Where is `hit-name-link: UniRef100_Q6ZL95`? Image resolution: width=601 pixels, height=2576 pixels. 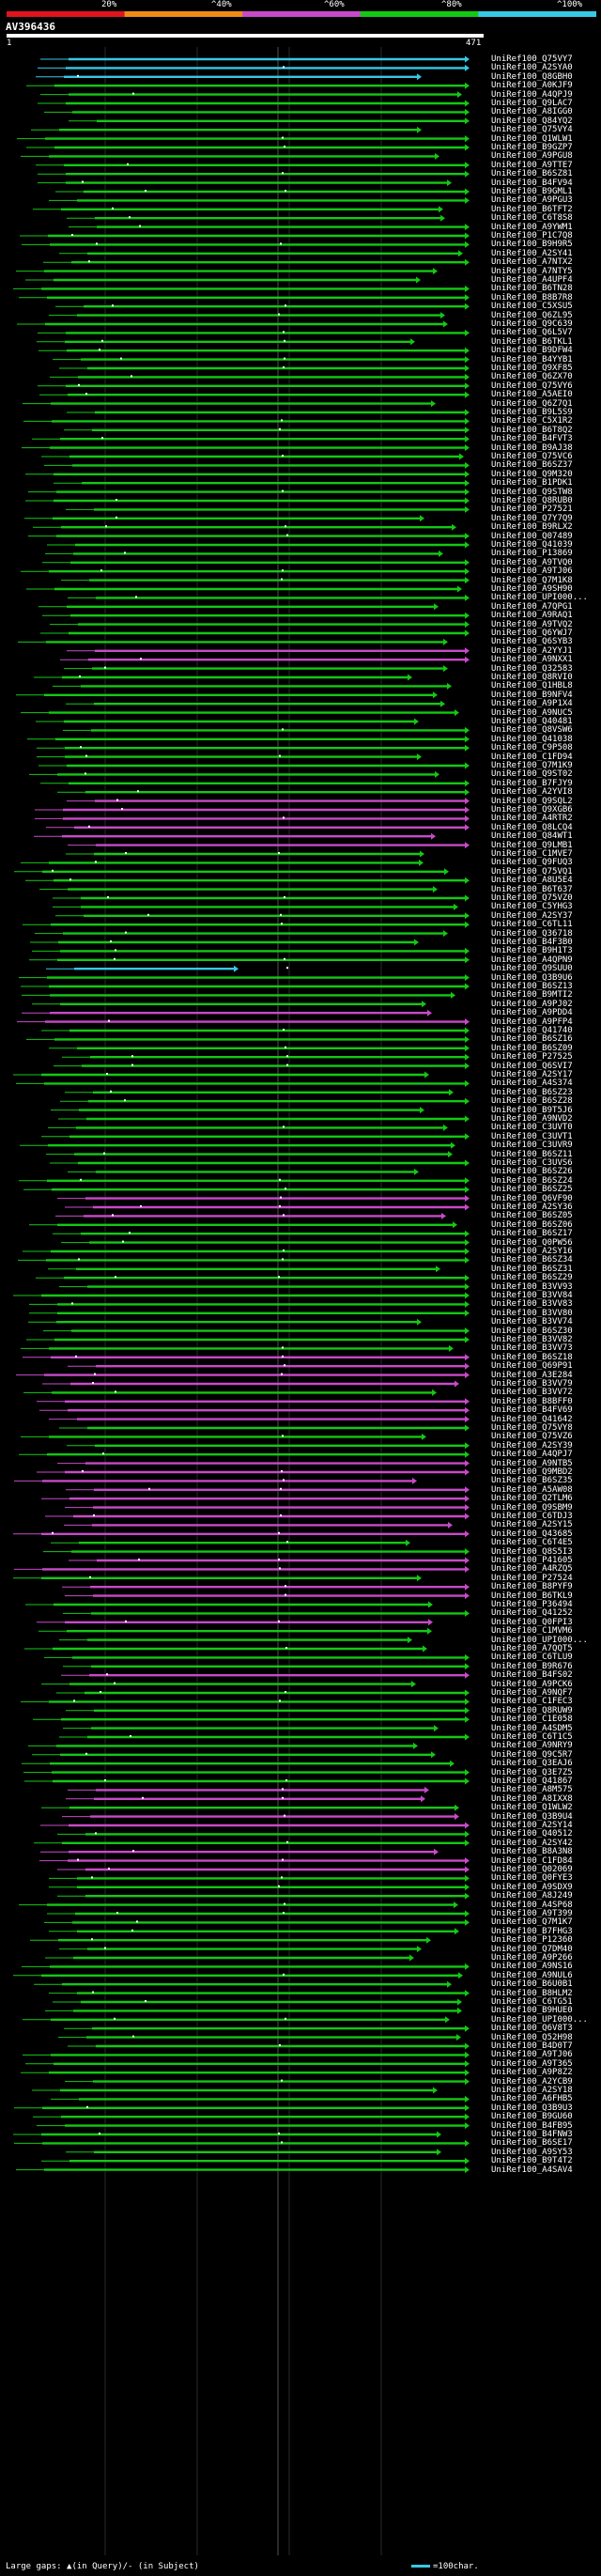
hit-name-link: UniRef100_Q6ZL95 is located at coordinates (532, 315).